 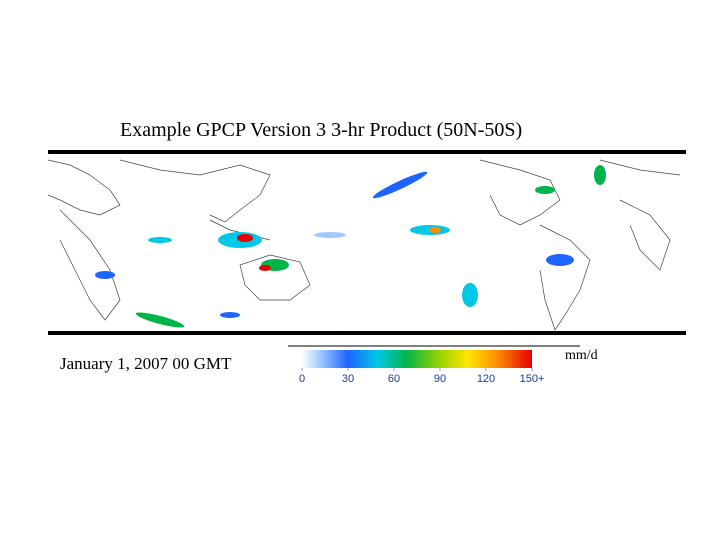 What do you see at coordinates (146, 363) in the screenshot?
I see `timestamp: January 1, 2007 00 GMT` at bounding box center [146, 363].